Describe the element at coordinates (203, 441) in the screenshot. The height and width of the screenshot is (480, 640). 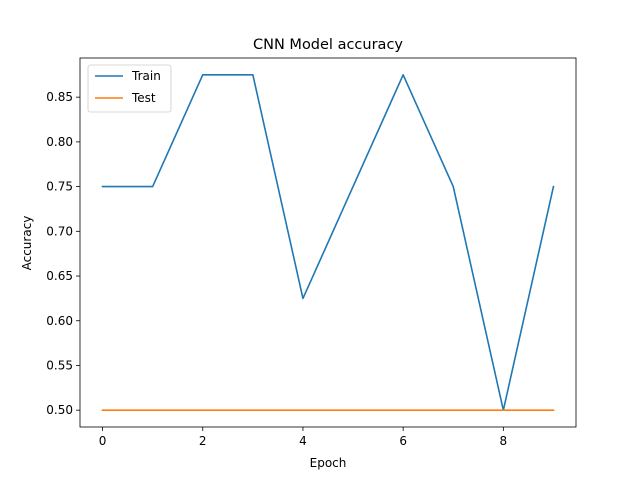
I see `x-tick-label: 2` at that location.